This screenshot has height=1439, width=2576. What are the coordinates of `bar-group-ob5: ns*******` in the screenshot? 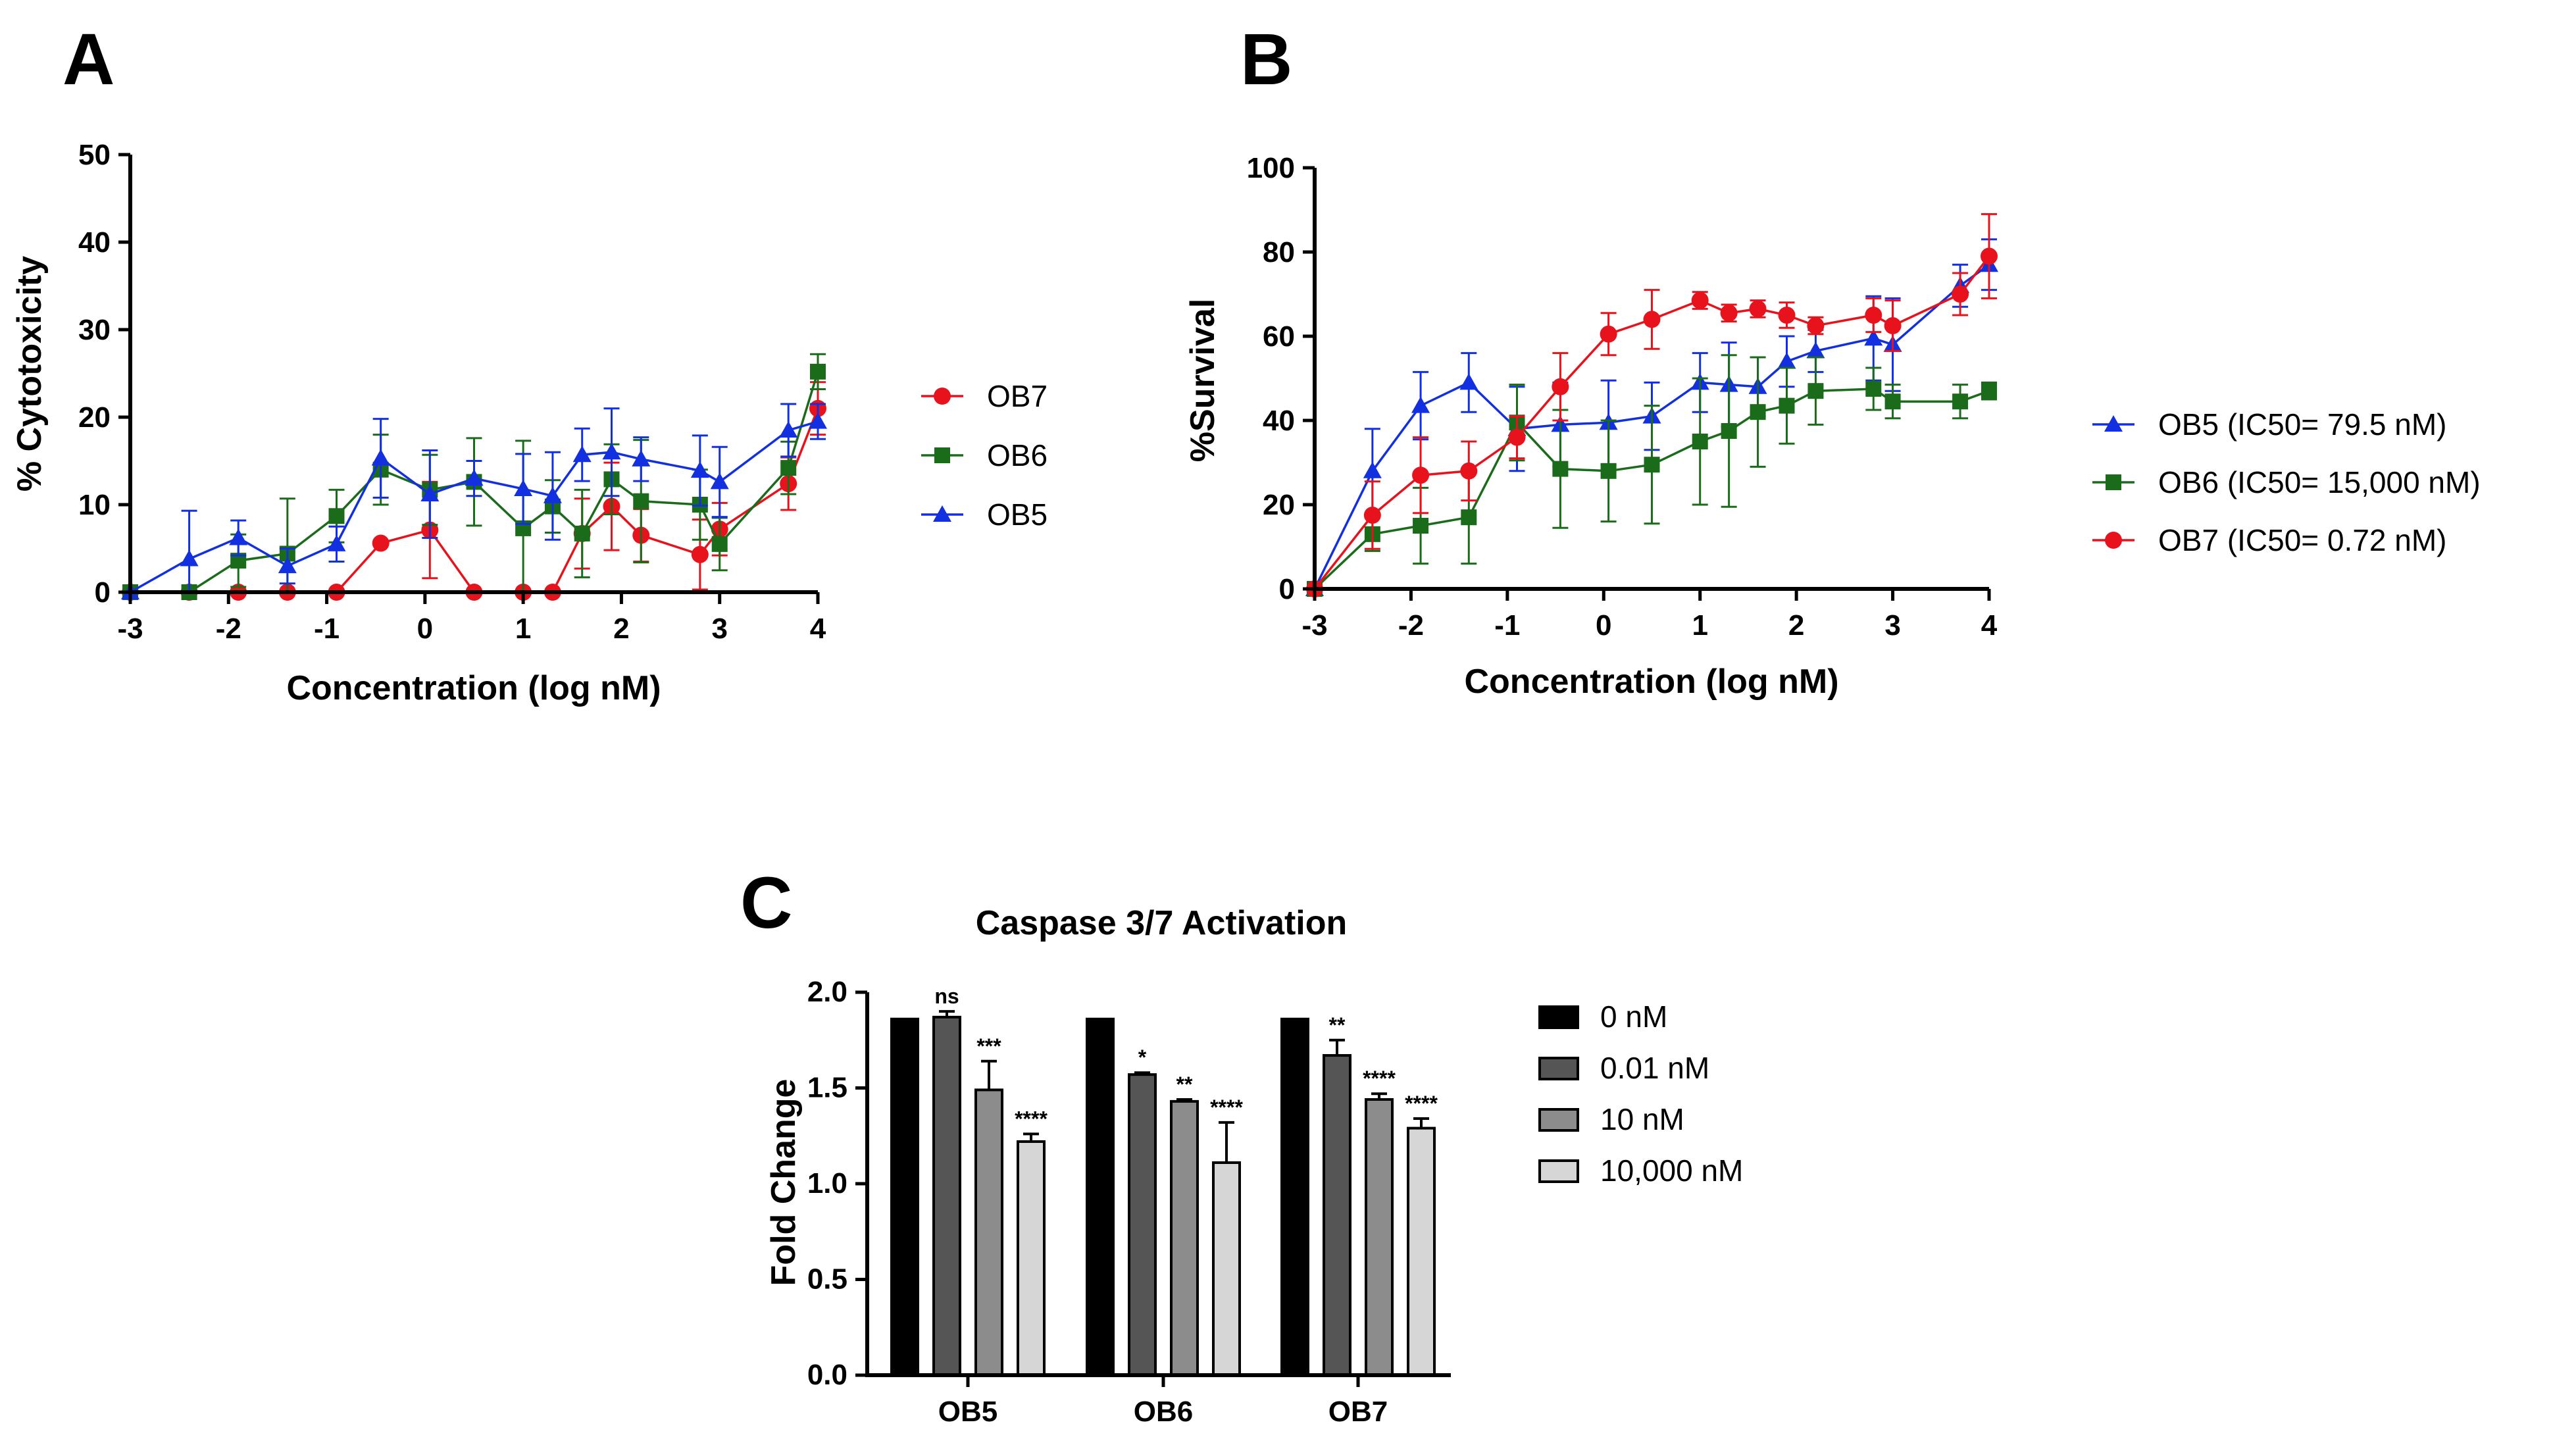 It's located at (969, 1180).